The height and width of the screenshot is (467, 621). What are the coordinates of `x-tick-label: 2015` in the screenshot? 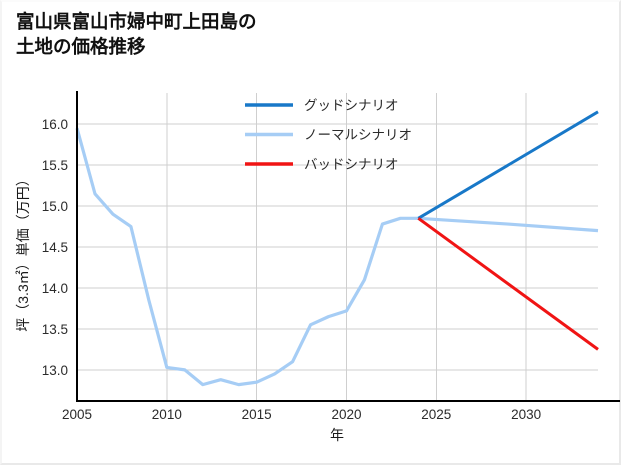 It's located at (257, 414).